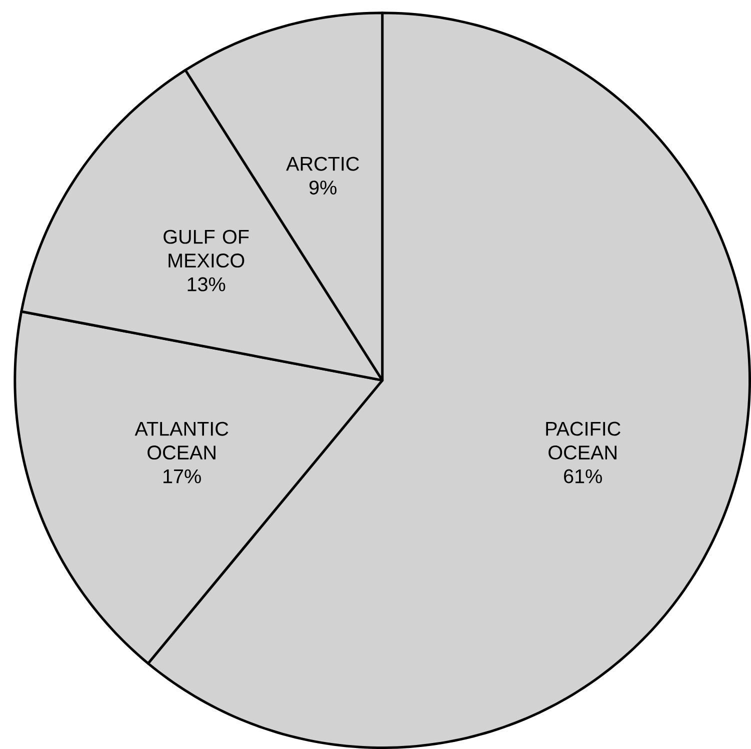 This screenshot has height=749, width=751. Describe the element at coordinates (322, 163) in the screenshot. I see `slice-label: ARCTIC` at that location.